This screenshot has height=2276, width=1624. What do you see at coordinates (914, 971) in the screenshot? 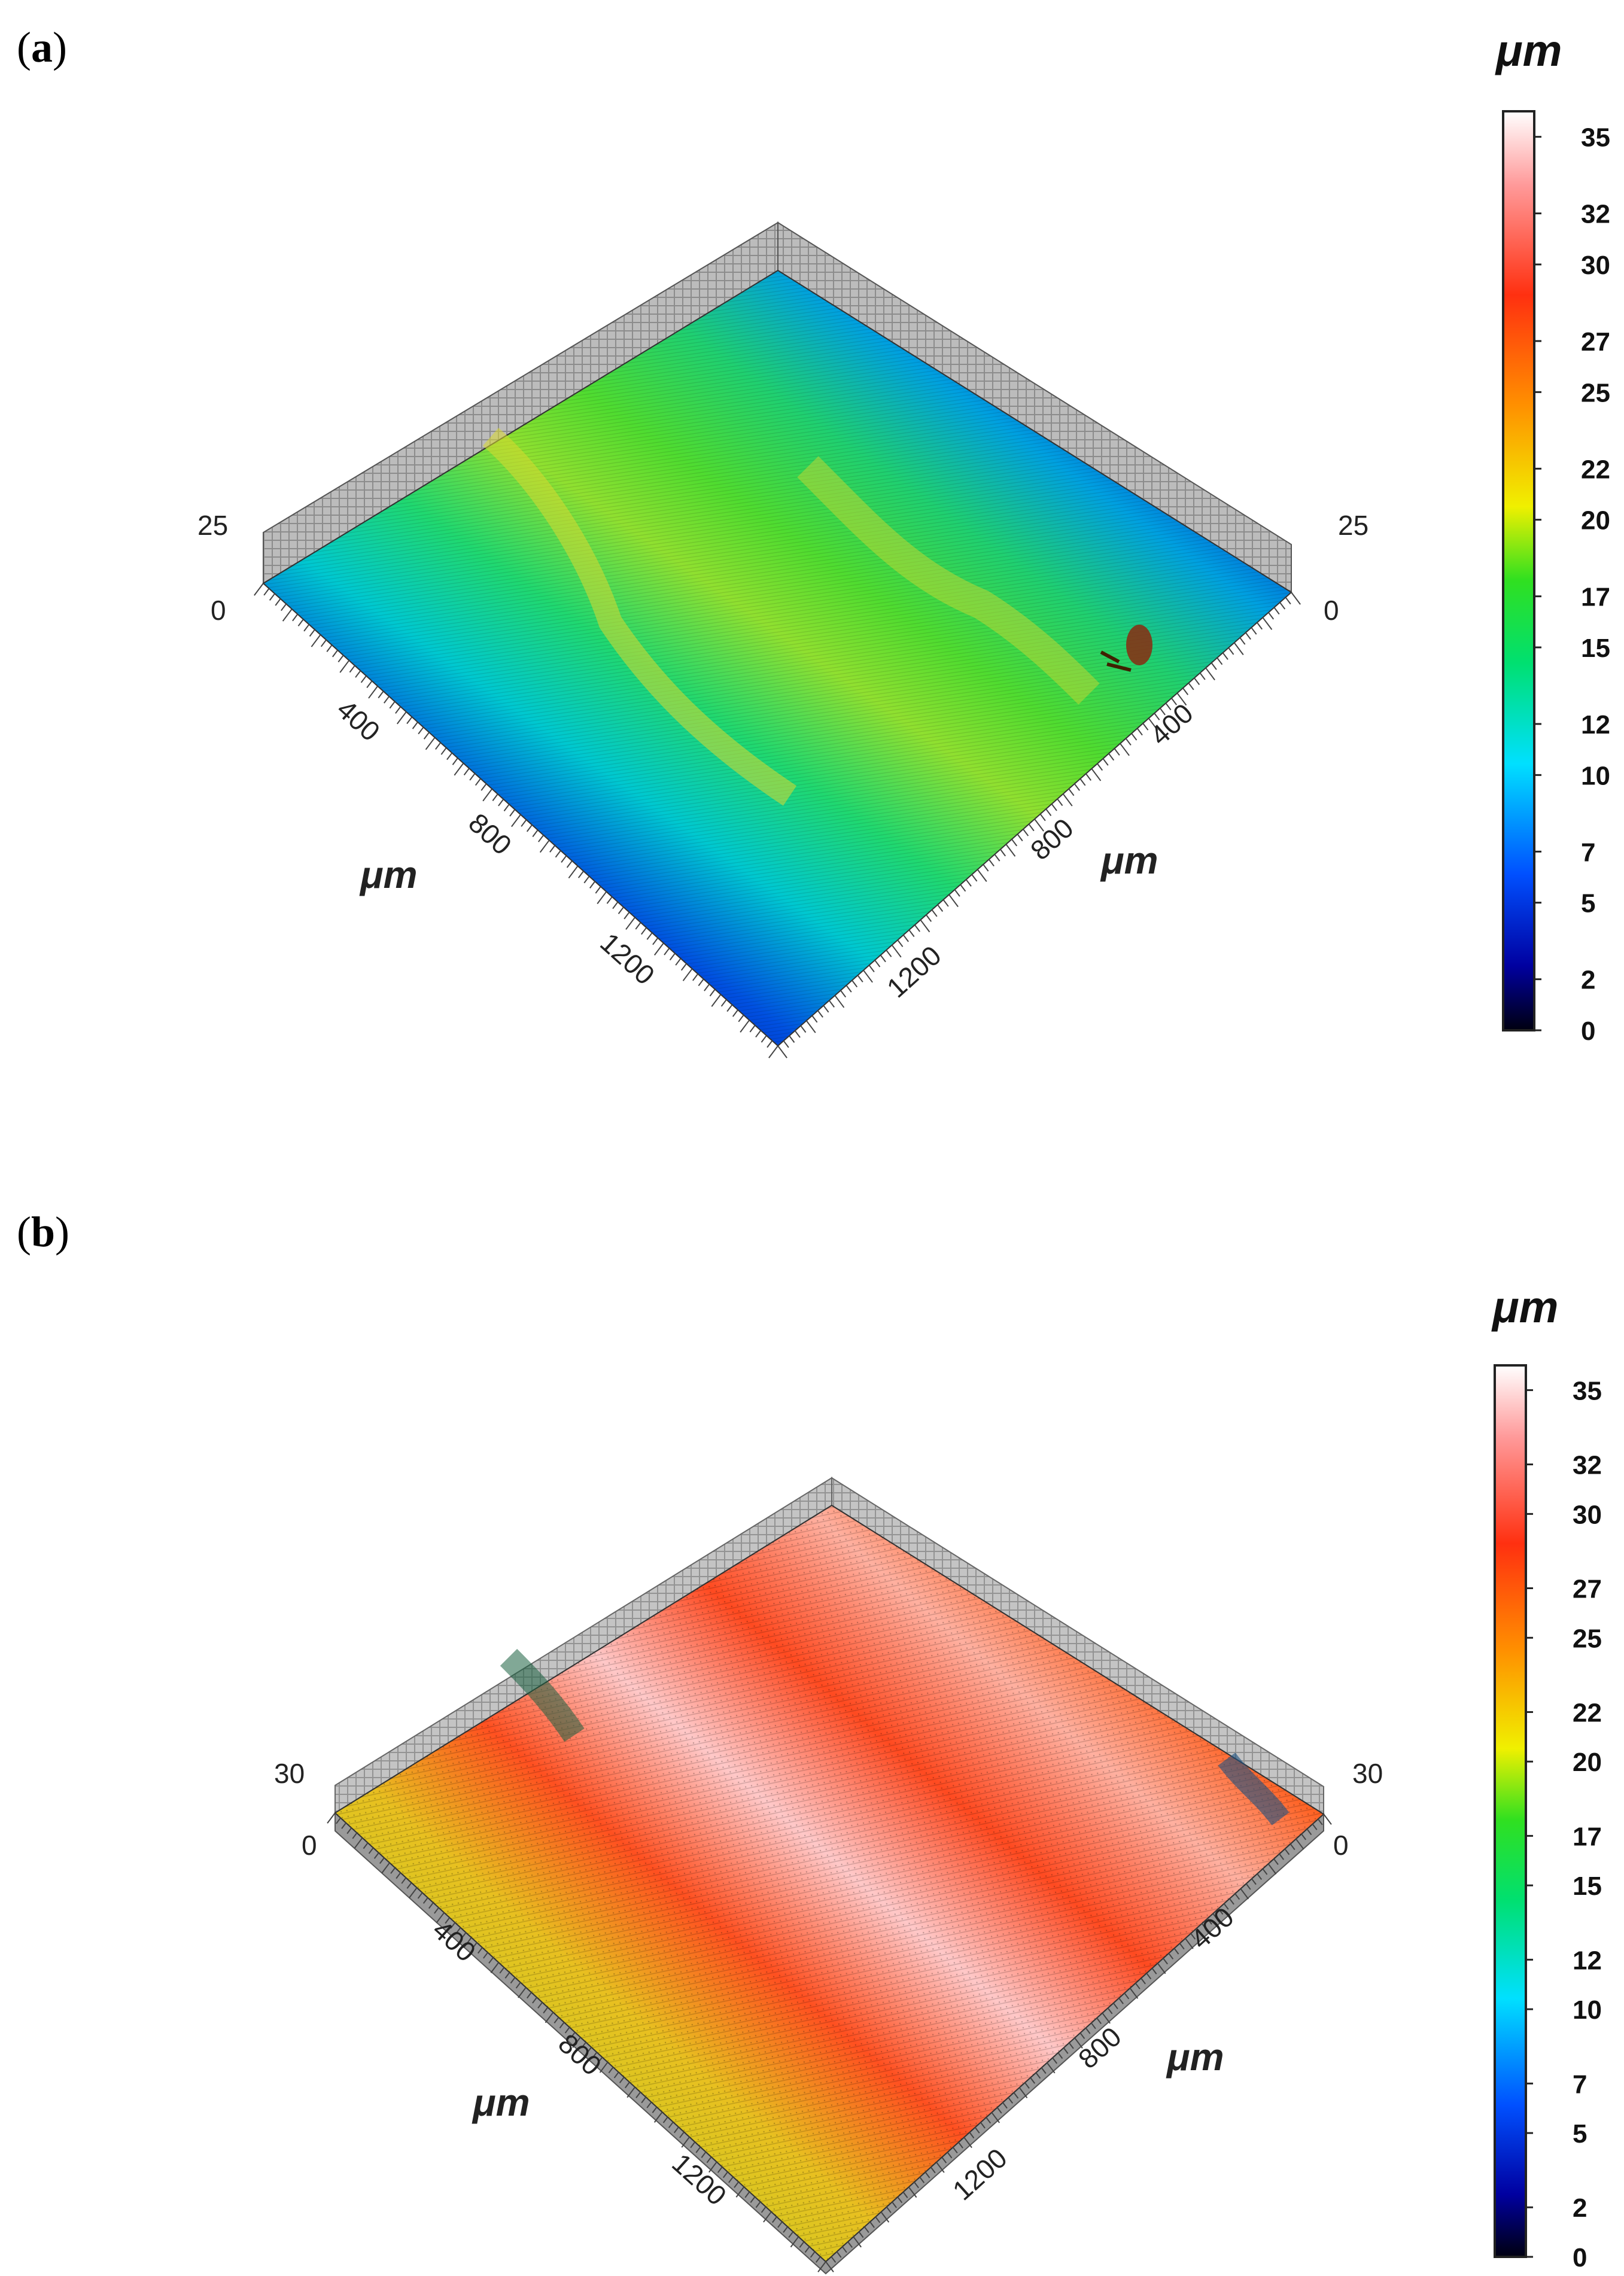
I see `y-tick-1200: 1200` at bounding box center [914, 971].